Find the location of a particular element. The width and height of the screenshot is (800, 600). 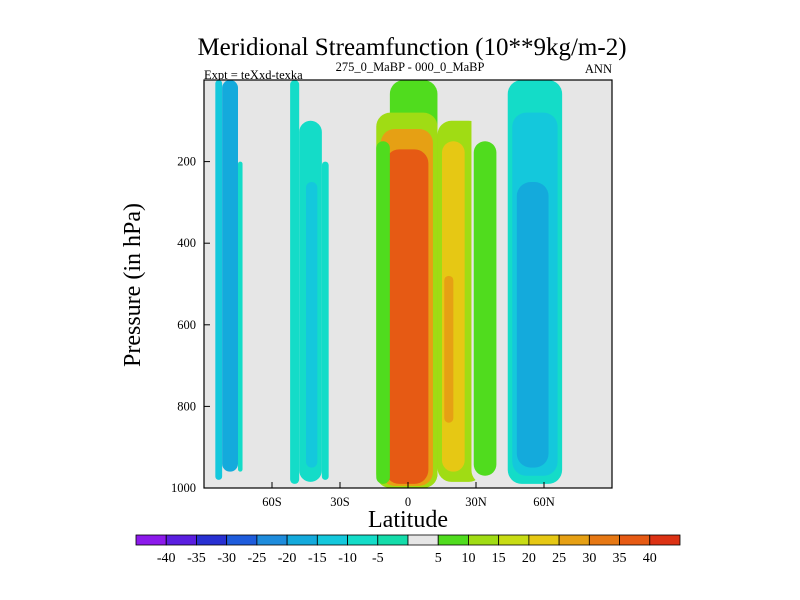

colorbar-label: -35 is located at coordinates (196, 558).